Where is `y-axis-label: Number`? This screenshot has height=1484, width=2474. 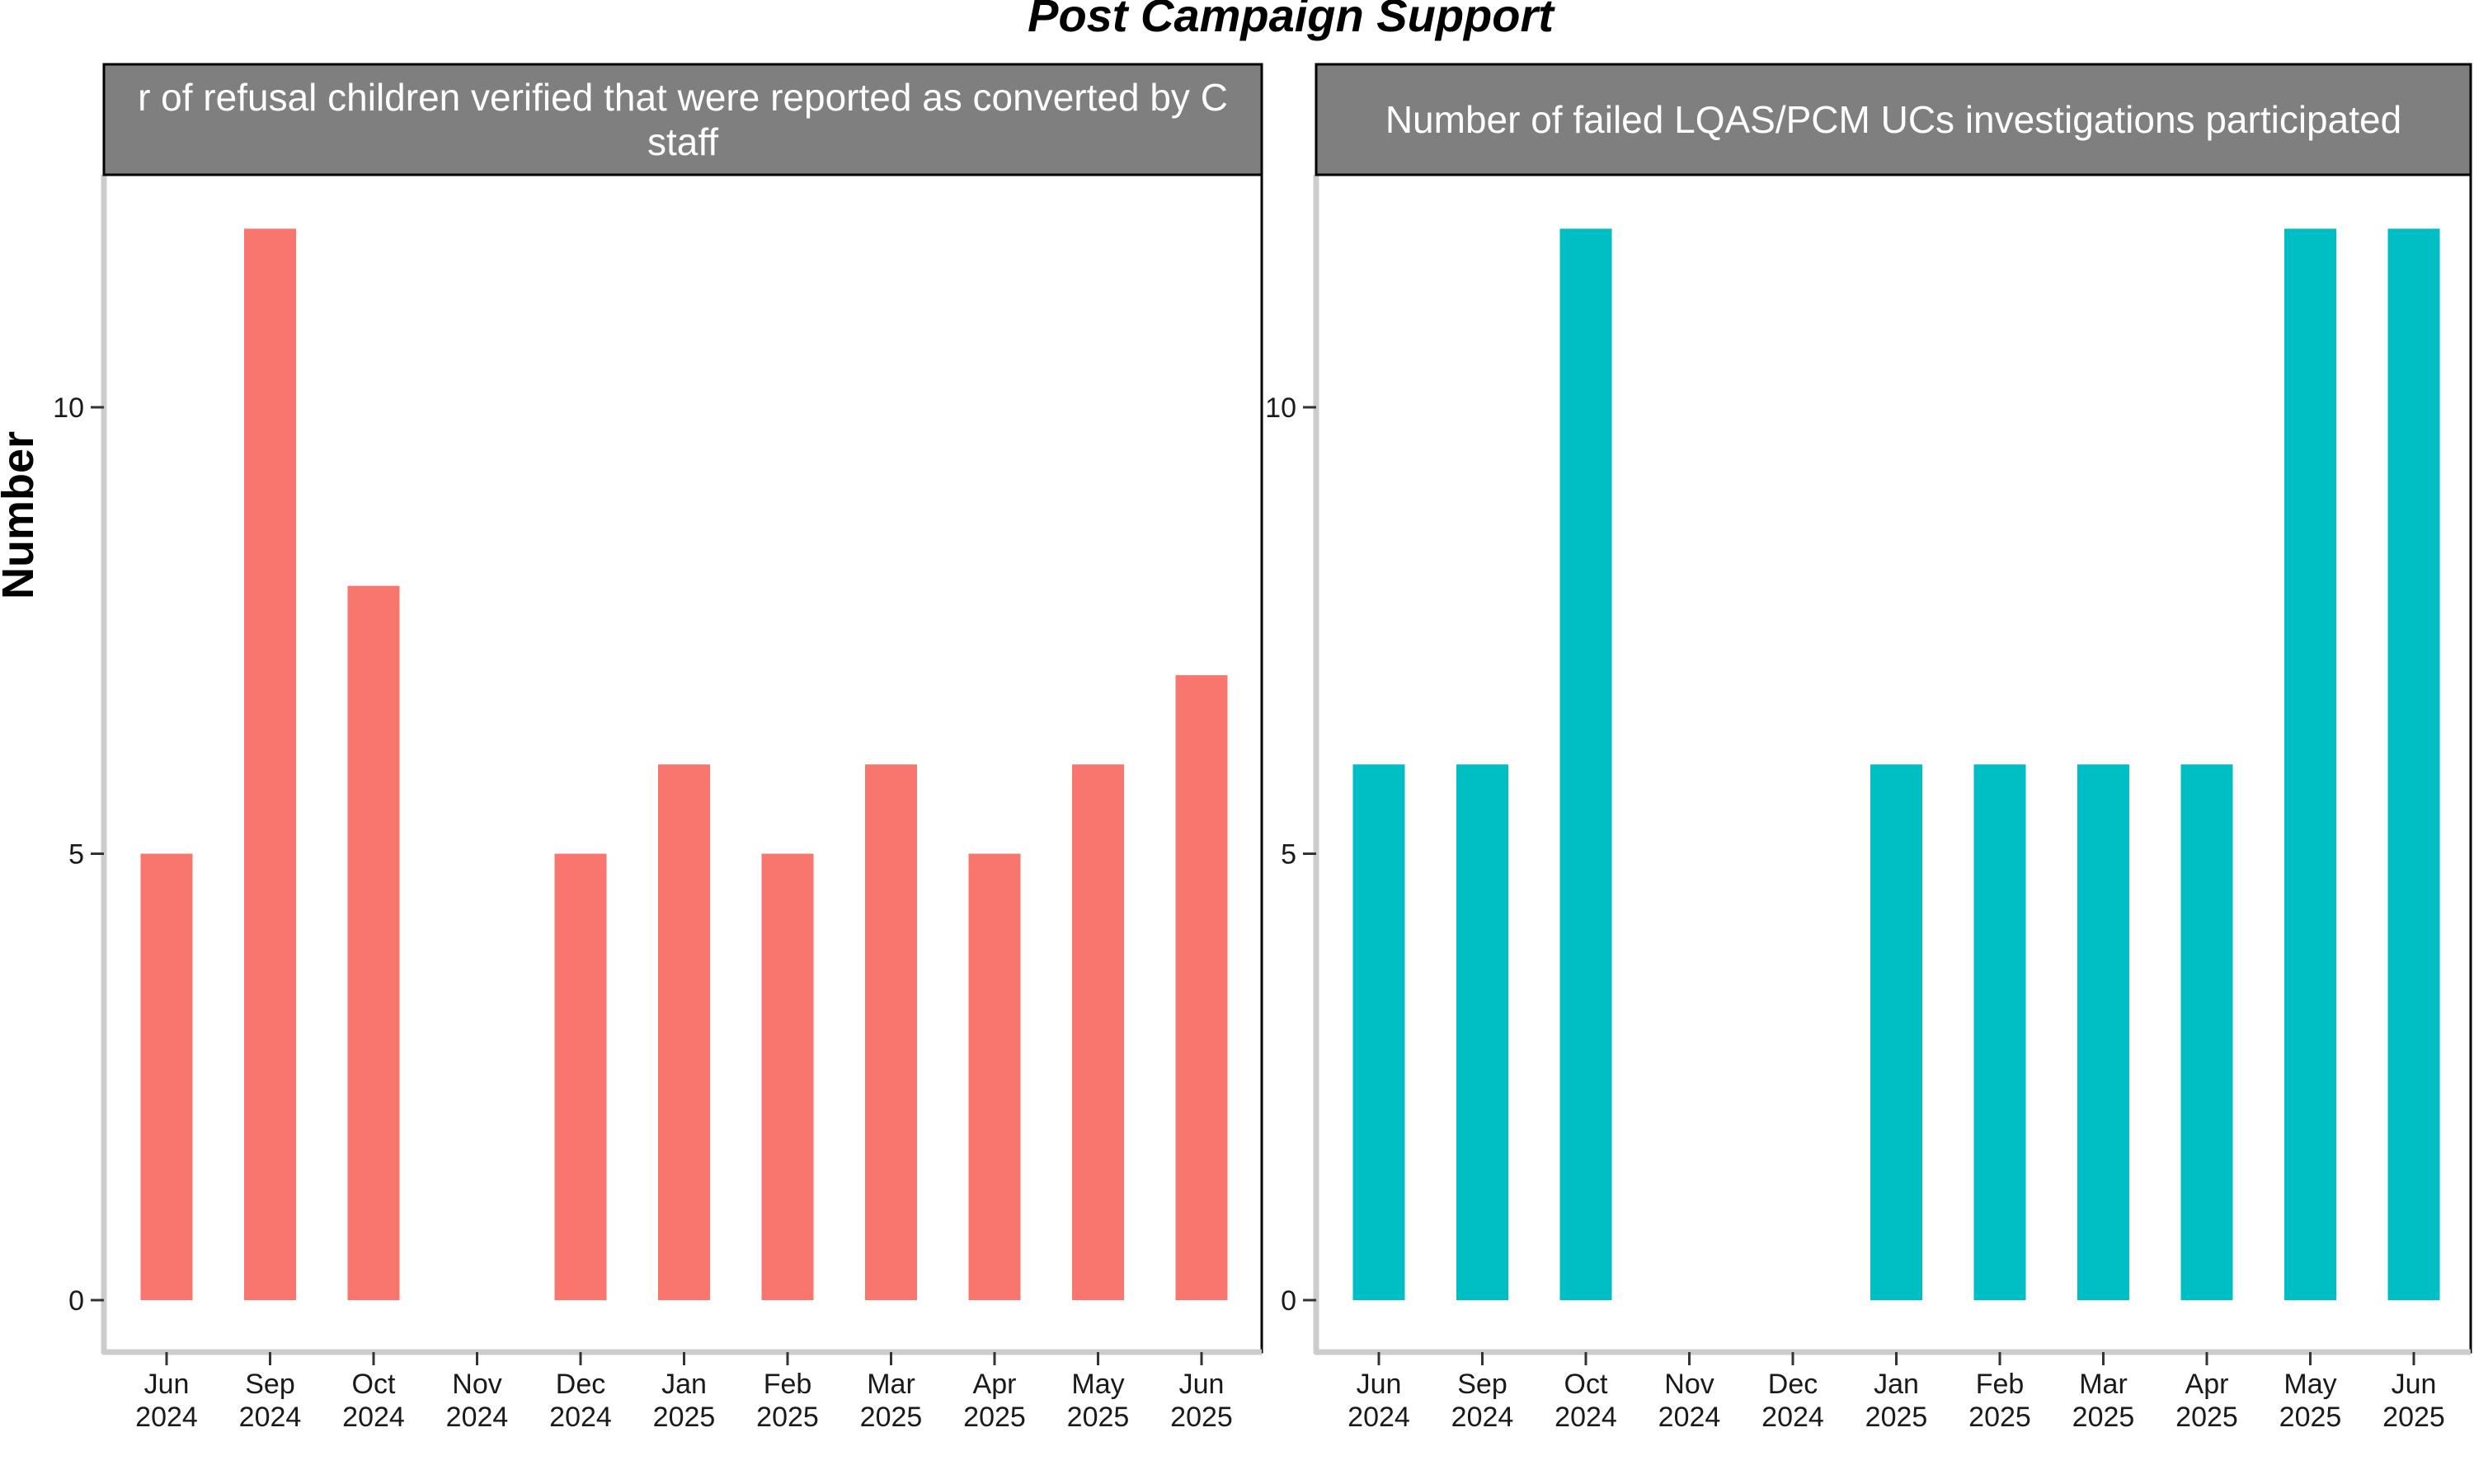
y-axis-label: Number is located at coordinates (21, 515).